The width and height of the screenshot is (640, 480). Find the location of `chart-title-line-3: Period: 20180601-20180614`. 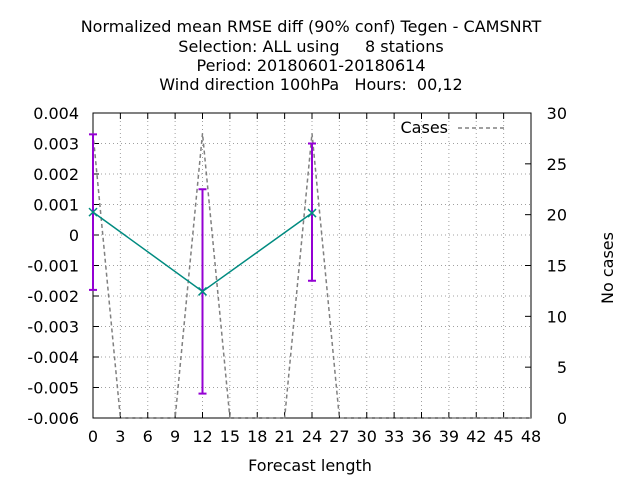

chart-title-line-3: Period: 20180601-20180614 is located at coordinates (310, 65).